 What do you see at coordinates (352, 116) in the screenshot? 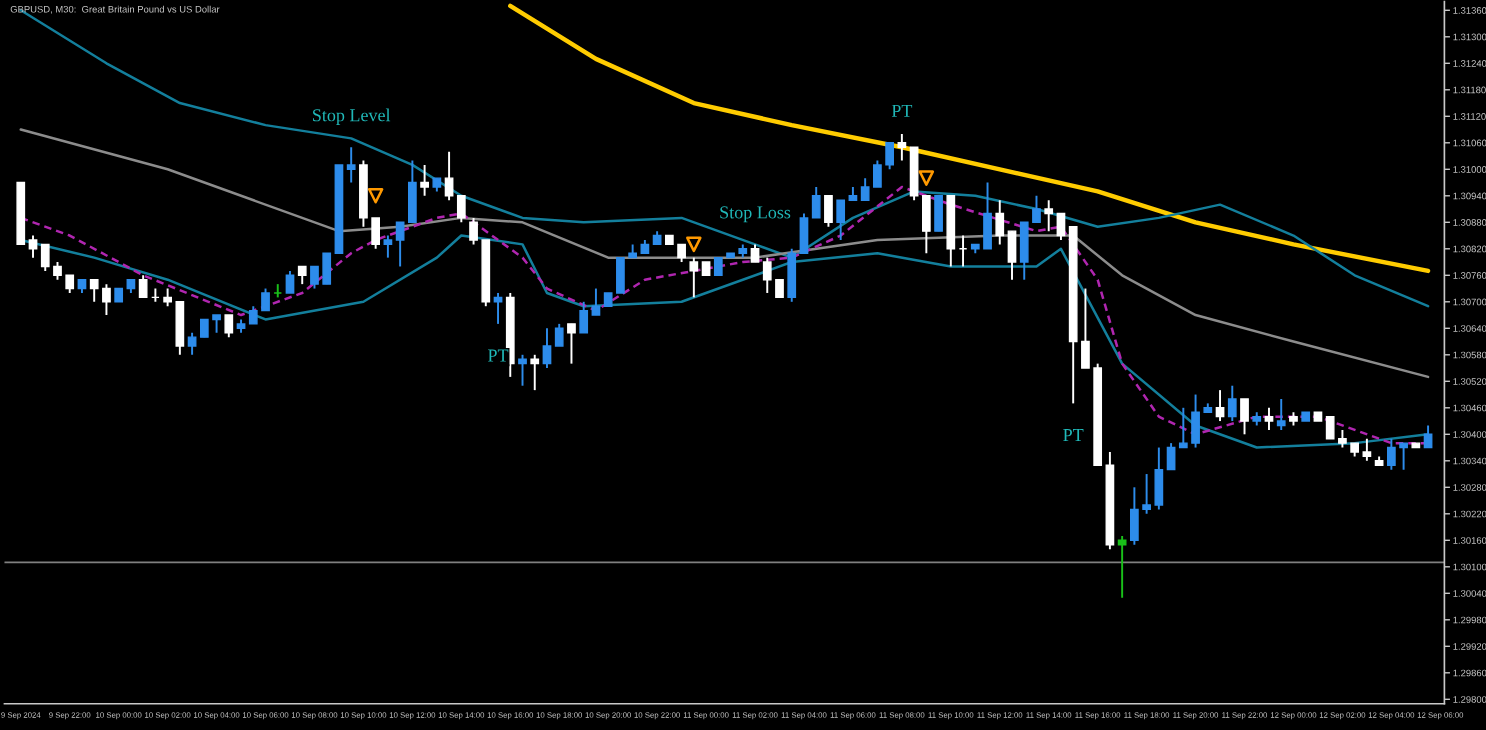
I see `annotation: Stop Level` at bounding box center [352, 116].